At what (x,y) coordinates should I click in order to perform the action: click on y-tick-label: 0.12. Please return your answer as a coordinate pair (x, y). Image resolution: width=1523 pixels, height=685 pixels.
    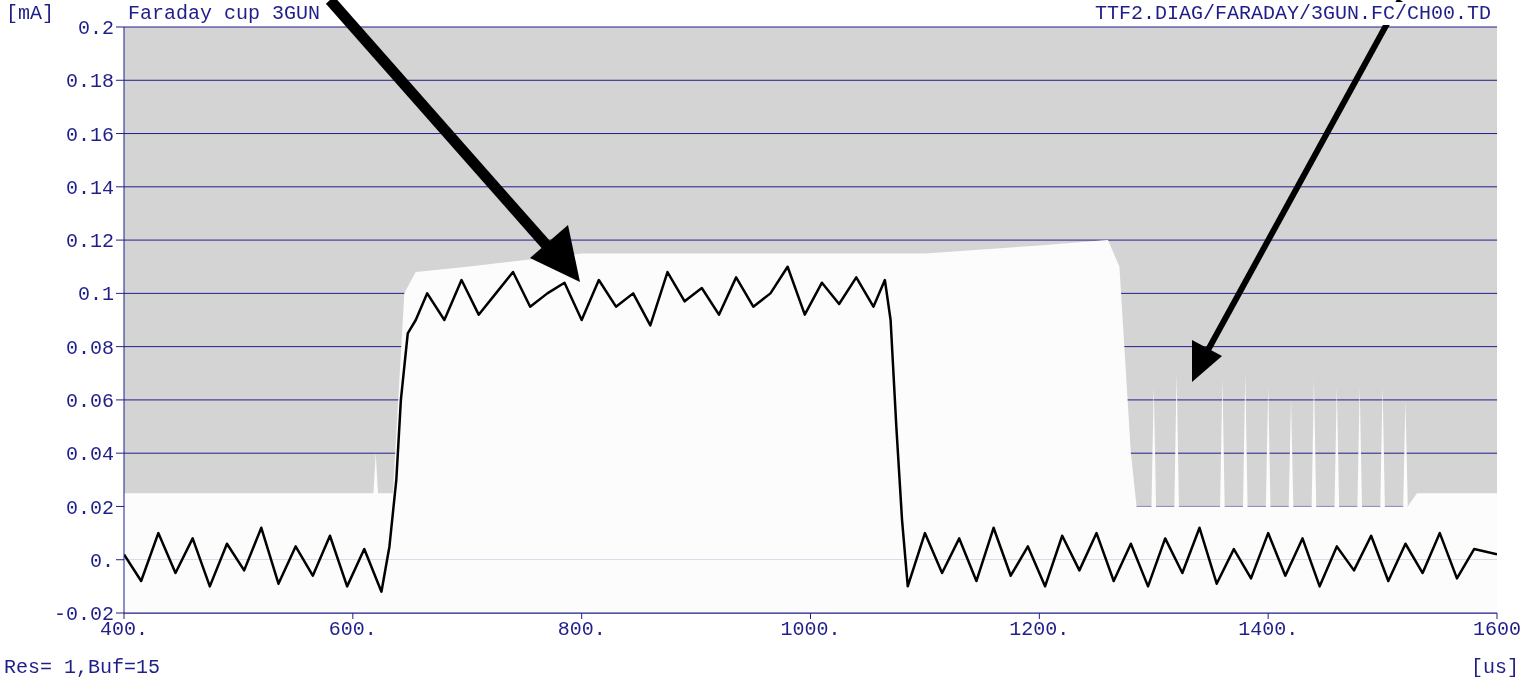
    Looking at the image, I should click on (89, 242).